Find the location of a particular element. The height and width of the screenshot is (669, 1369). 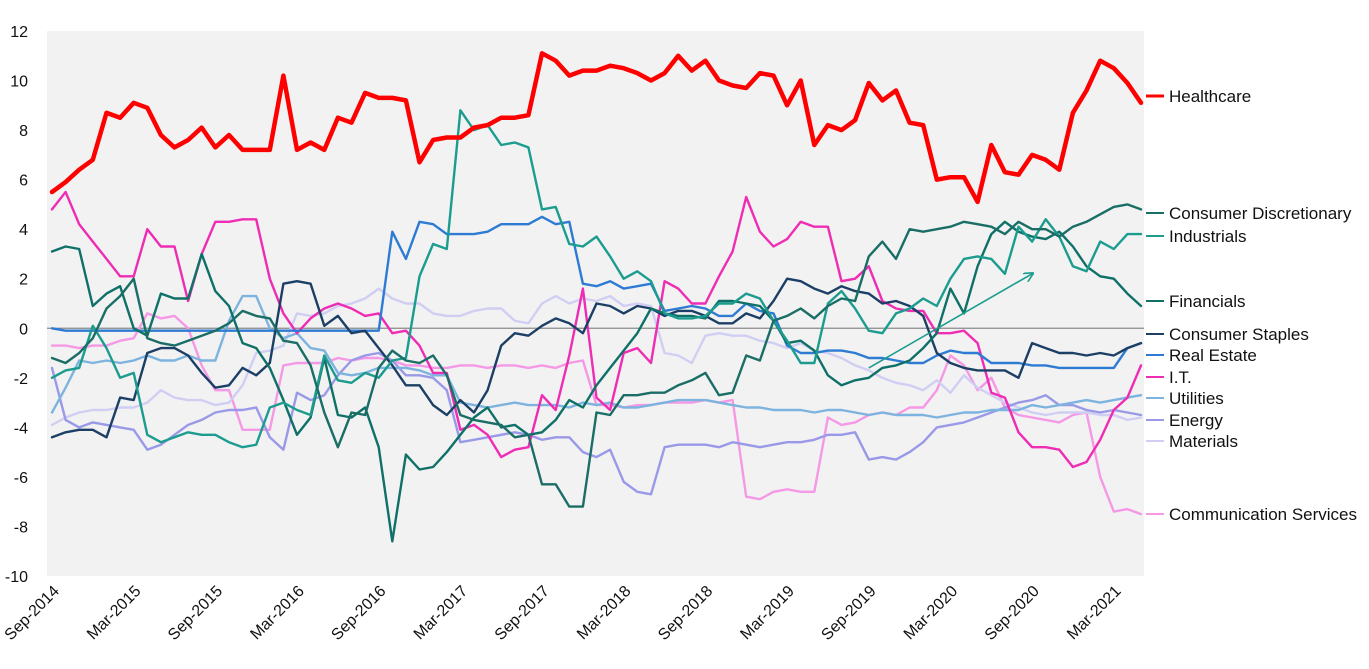

x-tick-label: Sep-2017 is located at coordinates (522, 613).